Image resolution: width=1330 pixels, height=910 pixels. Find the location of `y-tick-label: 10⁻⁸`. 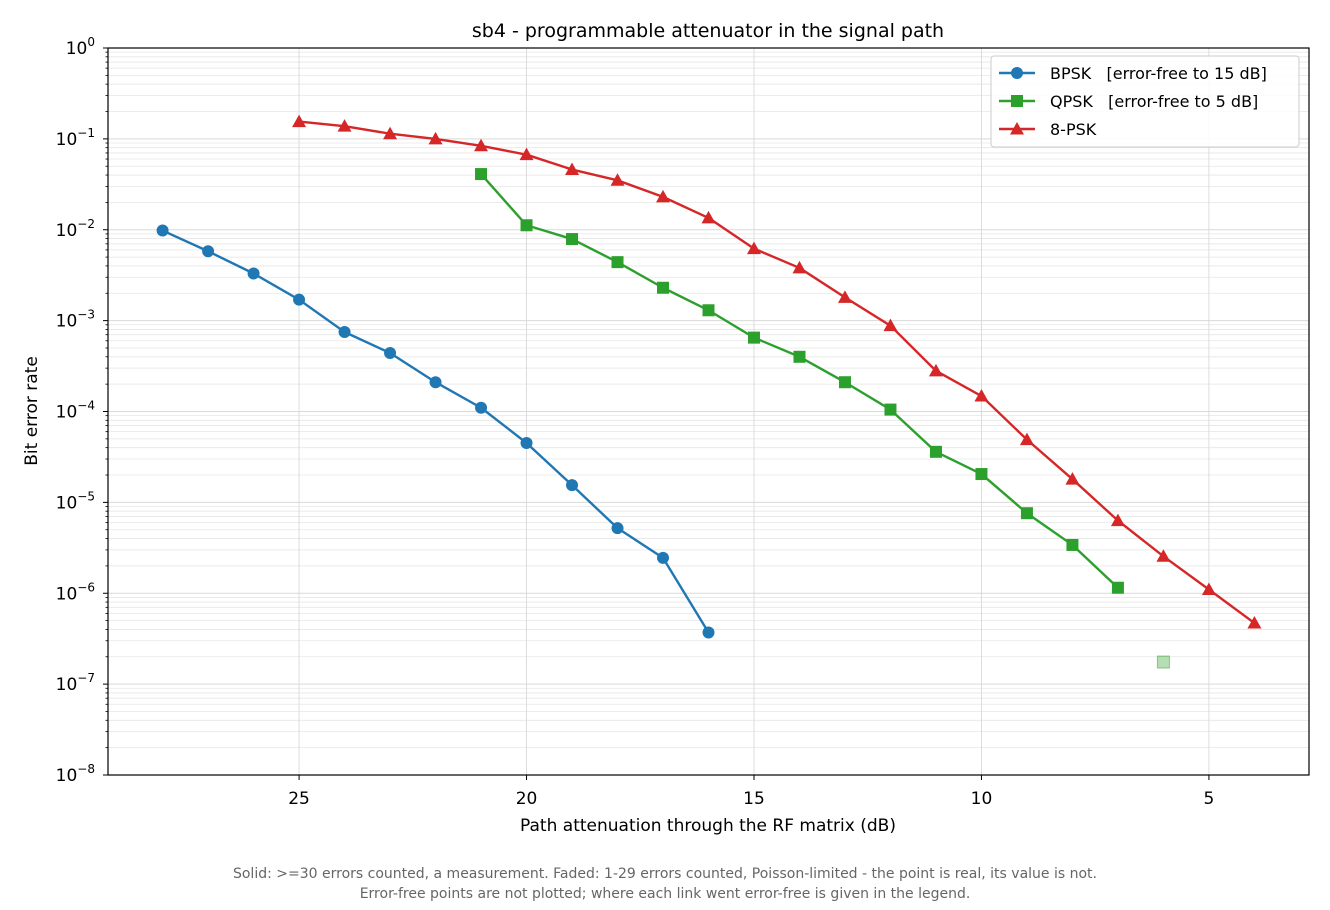

y-tick-label: 10⁻⁸ is located at coordinates (75, 774).